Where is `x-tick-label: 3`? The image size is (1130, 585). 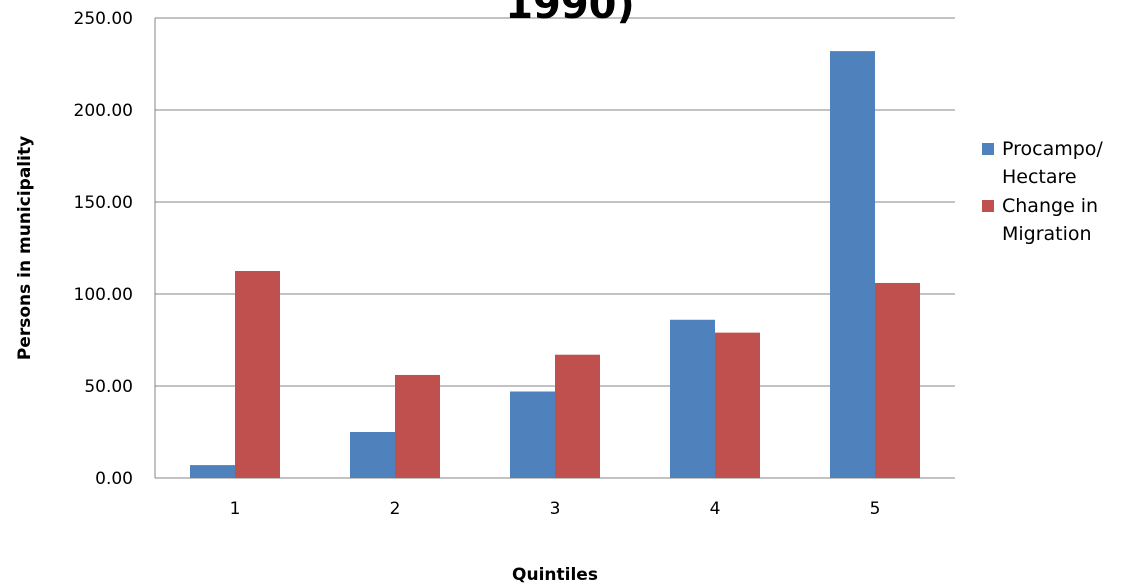
x-tick-label: 3 is located at coordinates (555, 509).